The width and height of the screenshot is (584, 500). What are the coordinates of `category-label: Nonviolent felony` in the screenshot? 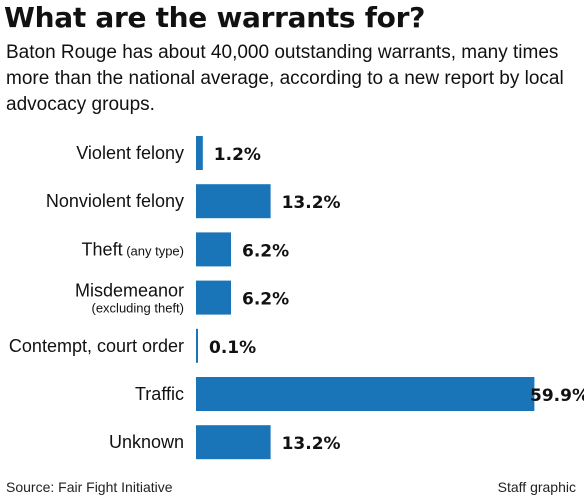 It's located at (115, 201).